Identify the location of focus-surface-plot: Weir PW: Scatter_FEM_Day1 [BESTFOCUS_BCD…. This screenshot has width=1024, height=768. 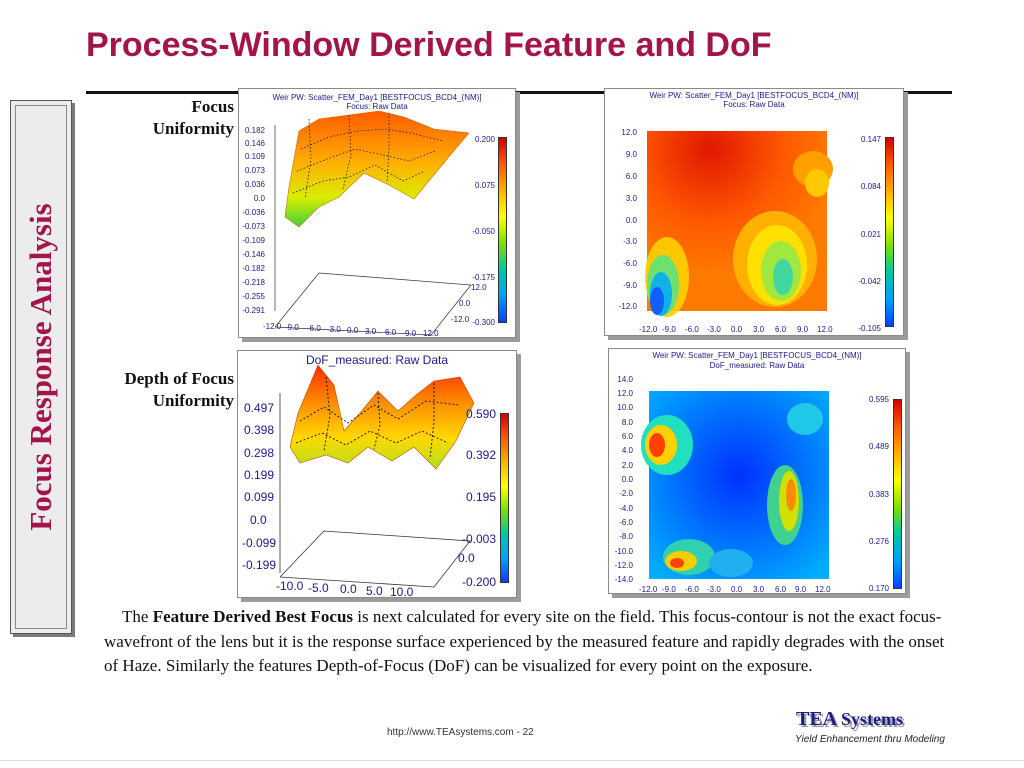
(377, 213).